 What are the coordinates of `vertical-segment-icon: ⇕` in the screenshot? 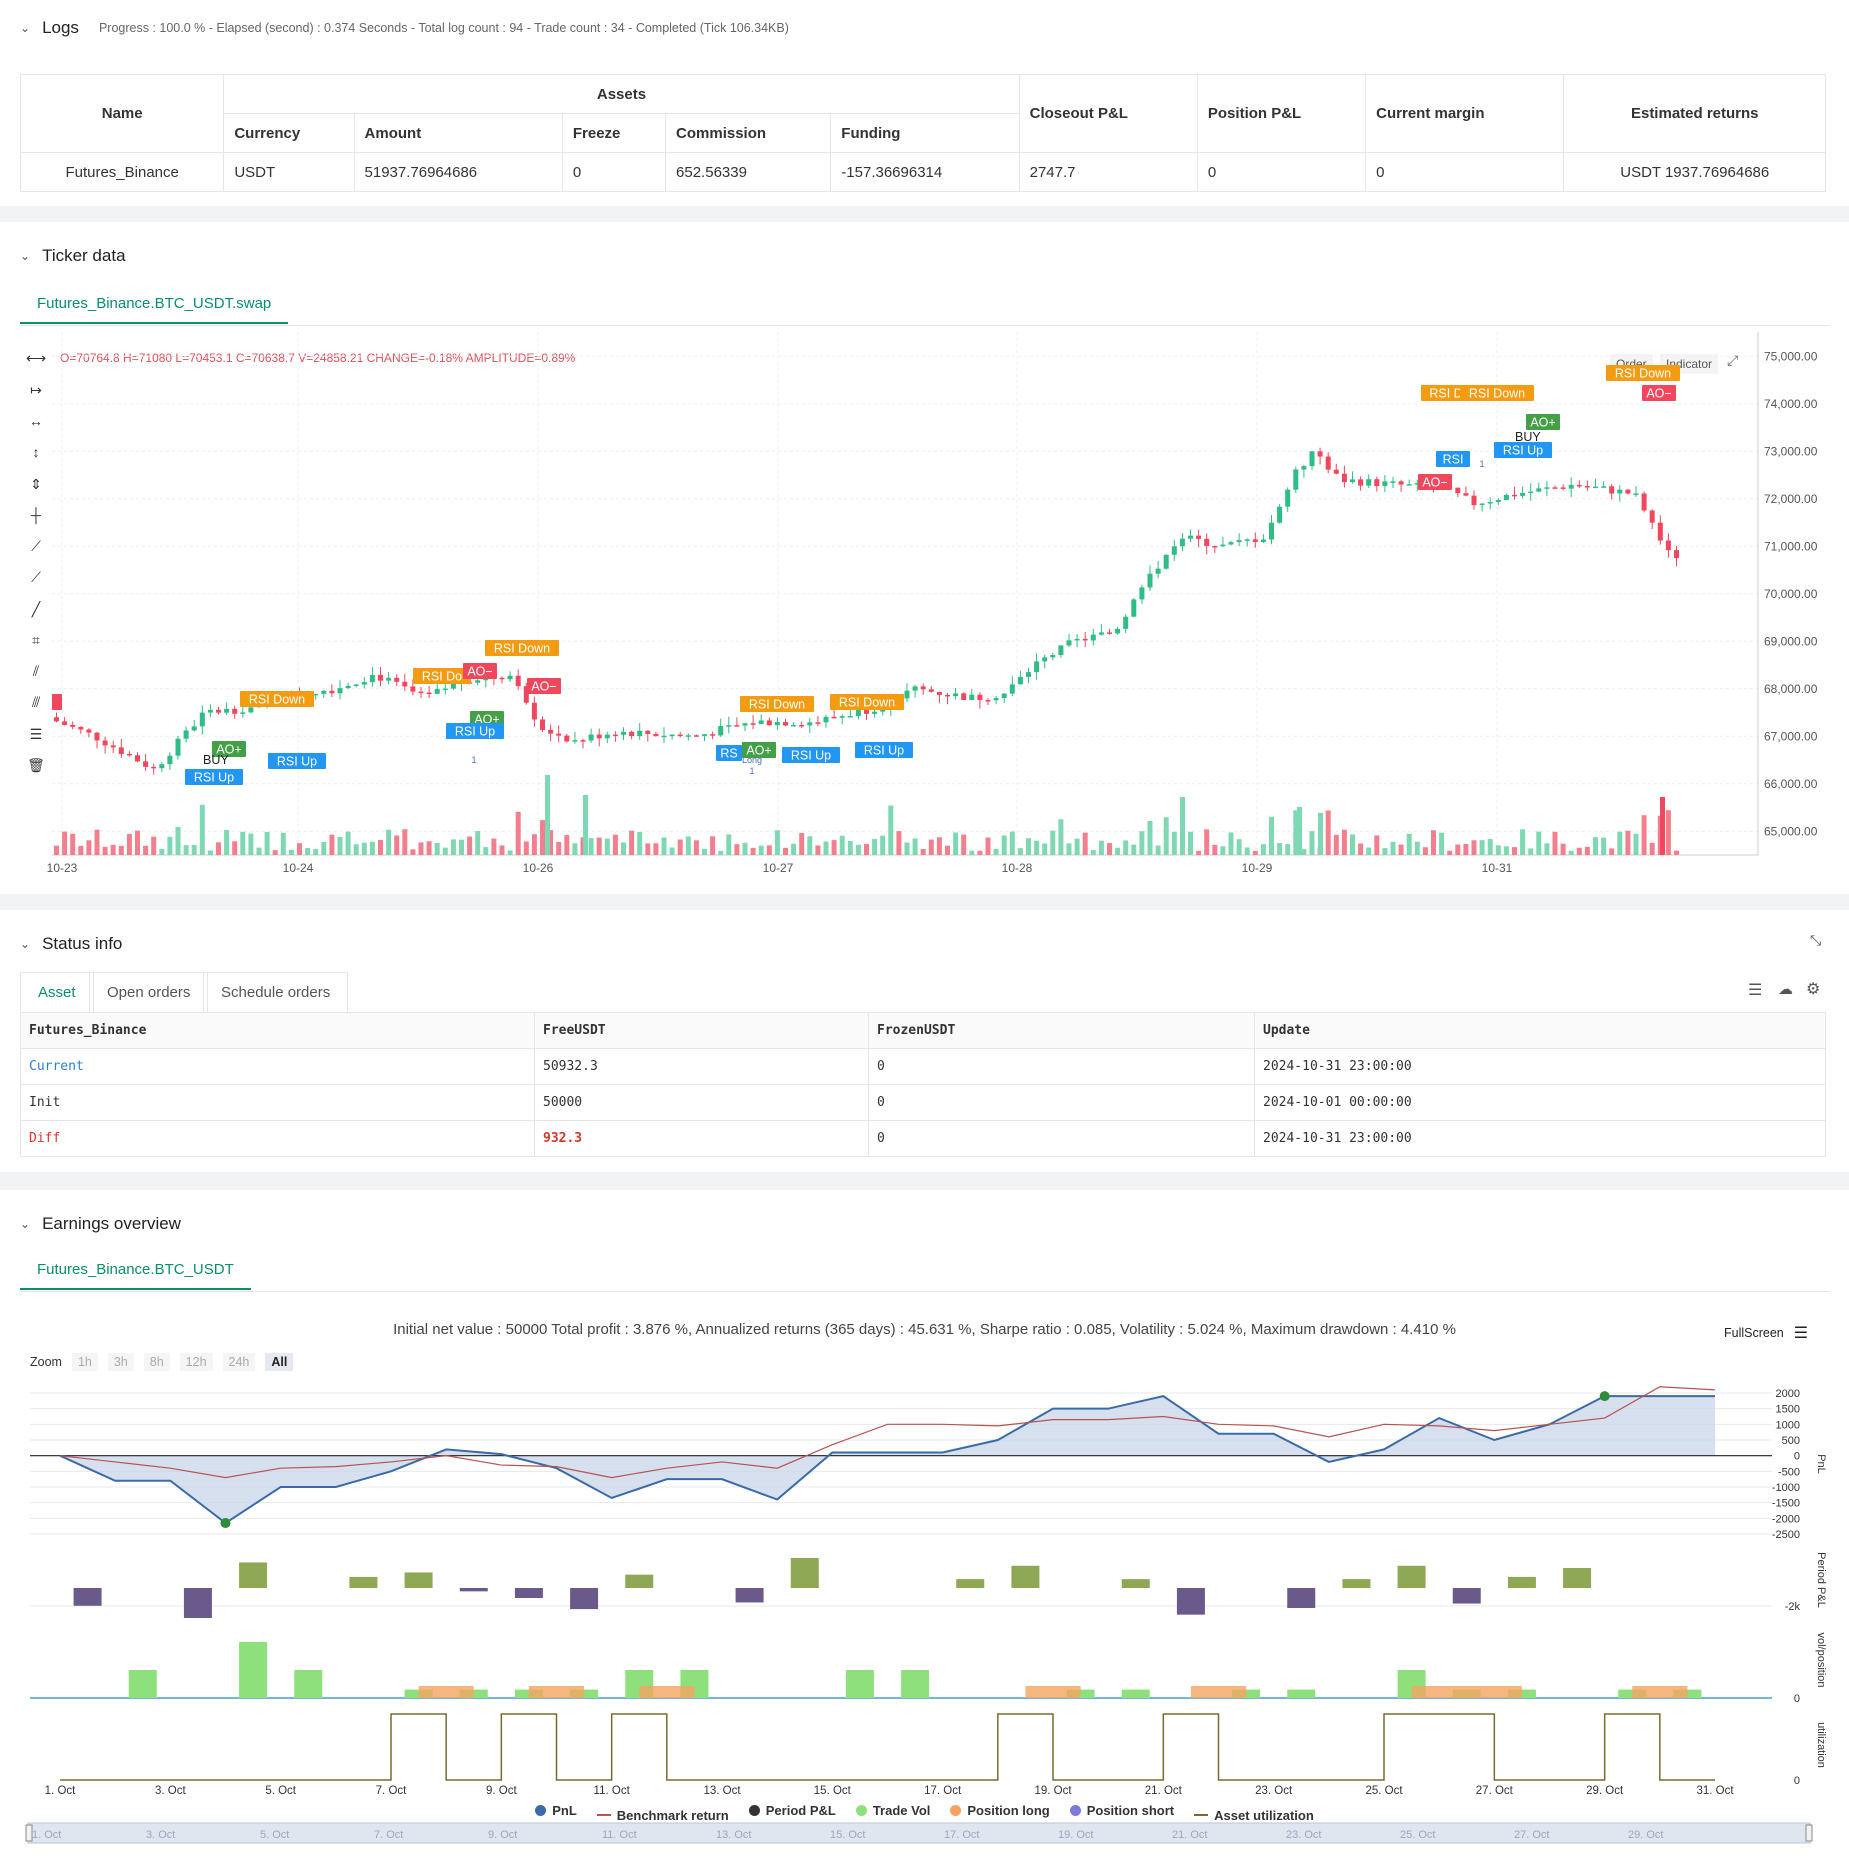 It's located at (36, 484).